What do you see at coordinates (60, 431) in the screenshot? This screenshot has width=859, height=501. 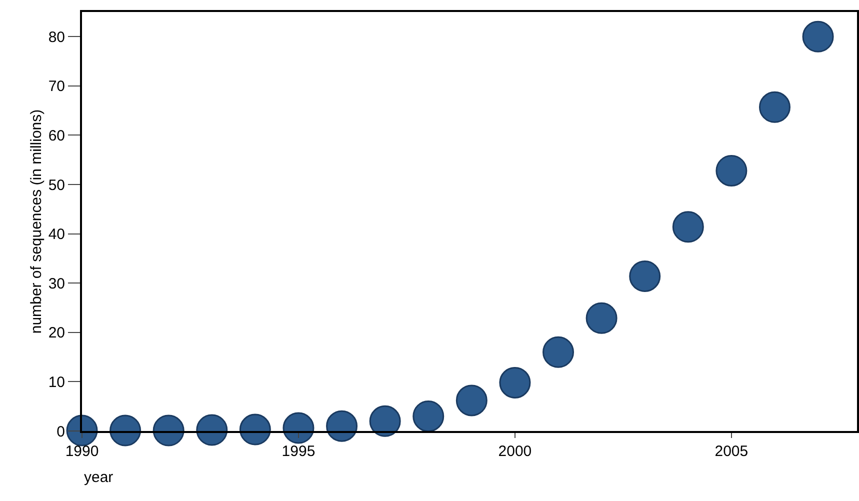 I see `y-tick-label: 0` at bounding box center [60, 431].